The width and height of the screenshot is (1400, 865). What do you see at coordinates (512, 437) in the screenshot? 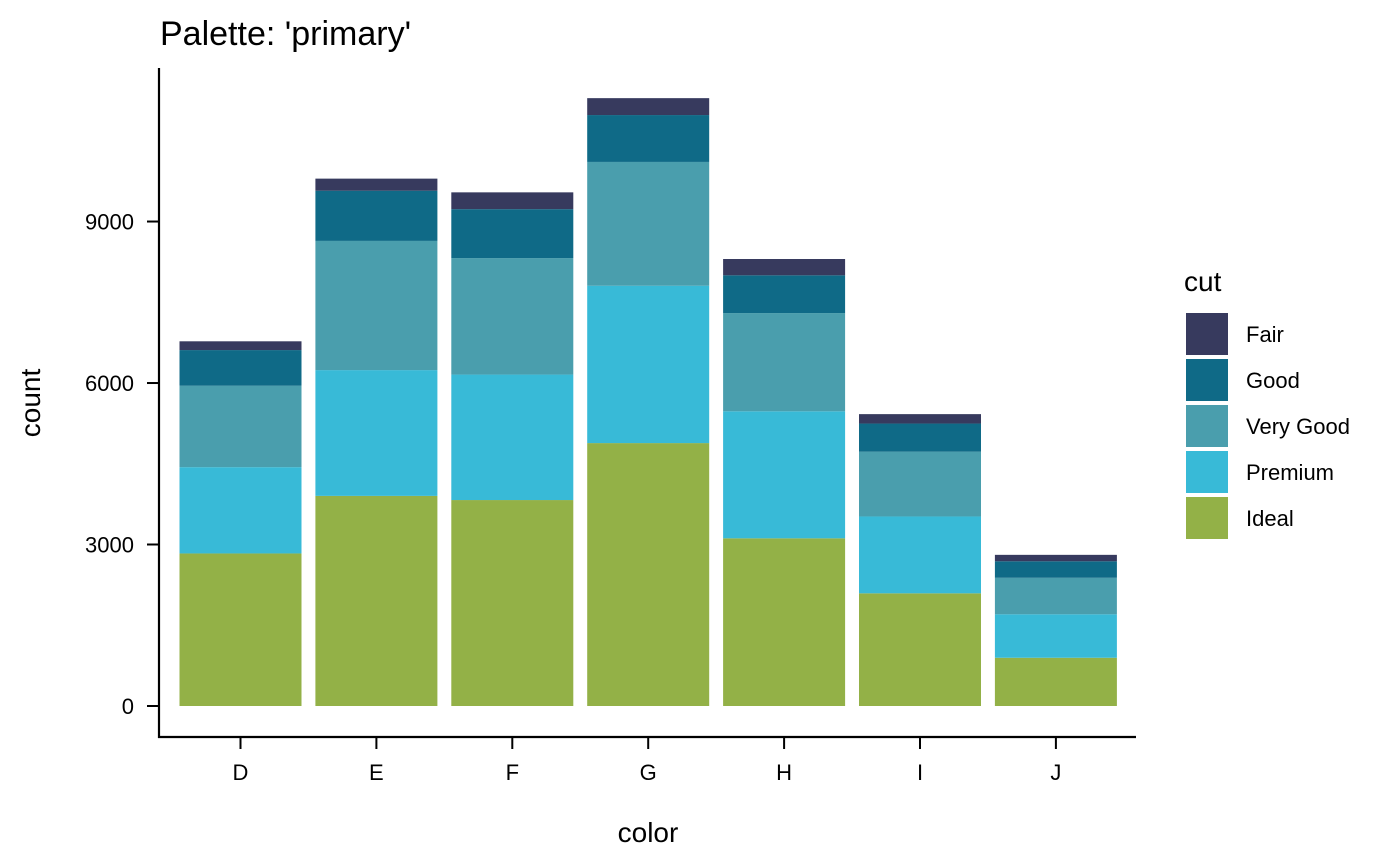
I see `bar-F-premium` at bounding box center [512, 437].